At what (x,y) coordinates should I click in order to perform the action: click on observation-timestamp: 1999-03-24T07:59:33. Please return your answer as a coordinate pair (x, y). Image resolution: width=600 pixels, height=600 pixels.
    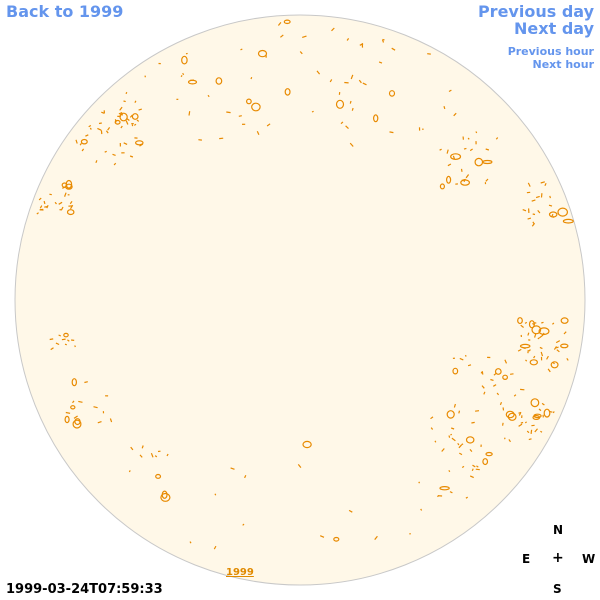
    Looking at the image, I should click on (84, 589).